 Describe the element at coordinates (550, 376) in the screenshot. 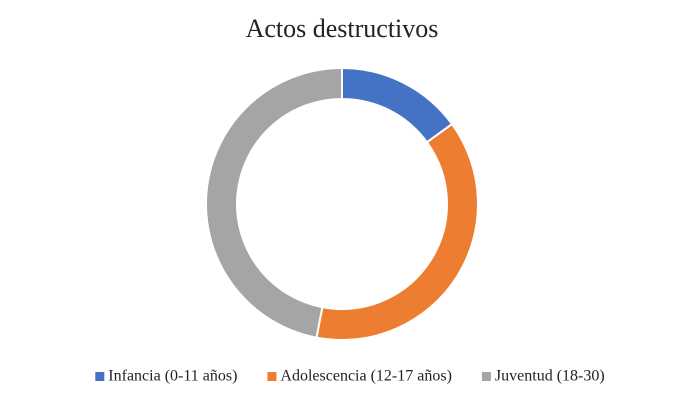

I see `legend-label: Juventud (18-30)` at that location.